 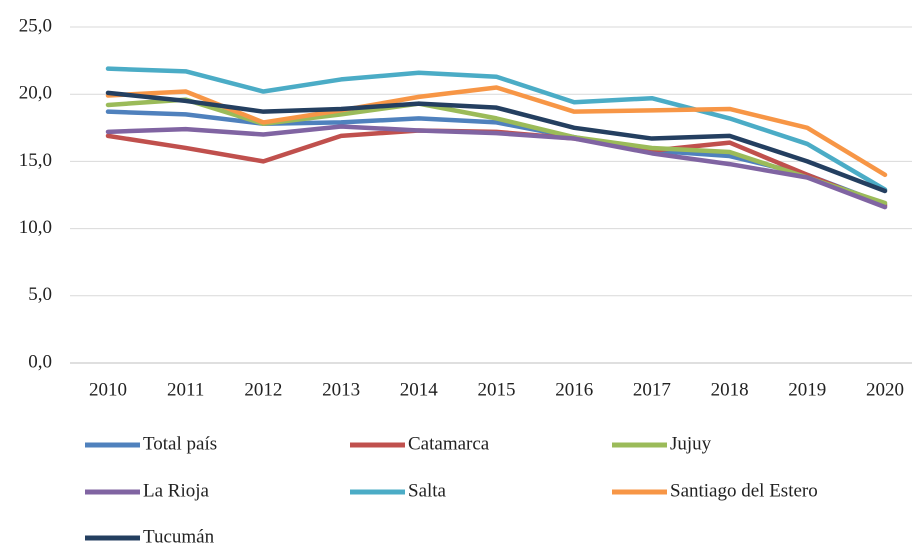 What do you see at coordinates (730, 389) in the screenshot?
I see `x-tick-label: 2018` at bounding box center [730, 389].